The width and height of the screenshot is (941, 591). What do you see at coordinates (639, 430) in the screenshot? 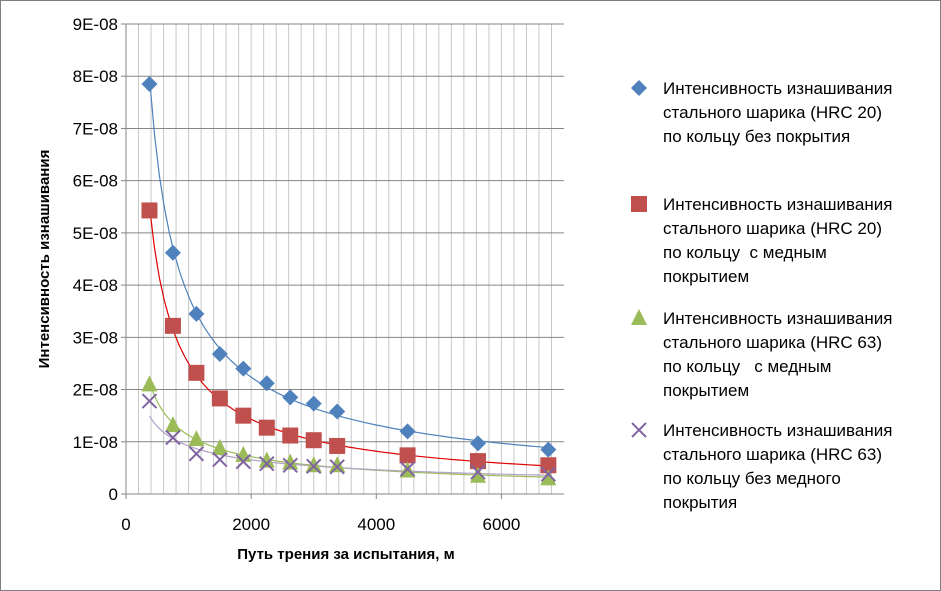
I see `legend-marker-x` at bounding box center [639, 430].